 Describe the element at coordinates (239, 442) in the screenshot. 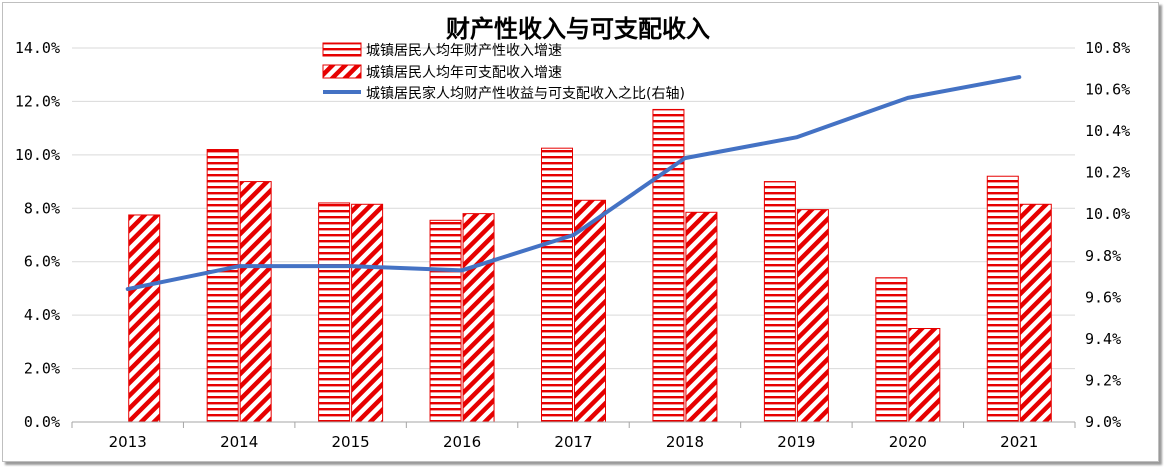

I see `x-tick-label: 2014` at that location.